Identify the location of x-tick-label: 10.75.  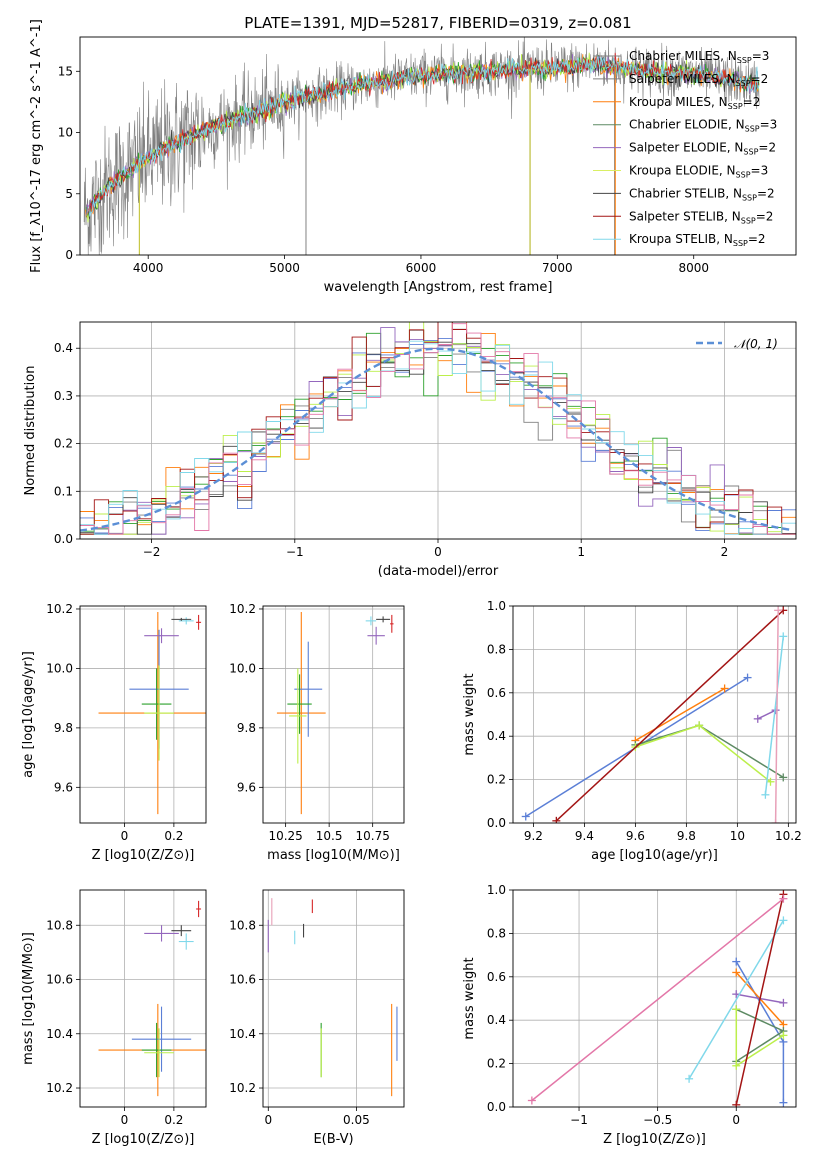
(372, 836).